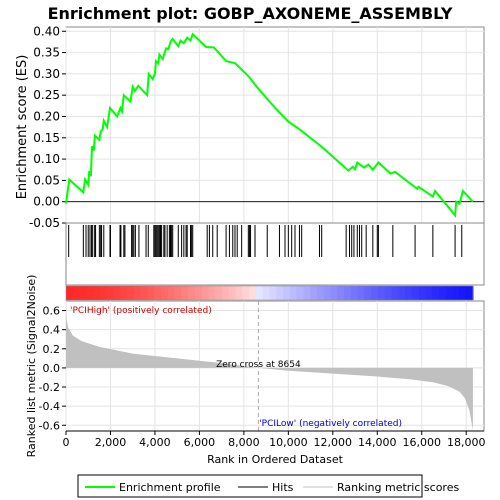 This screenshot has width=500, height=500. What do you see at coordinates (330, 424) in the screenshot?
I see `negative-correlation-label: 'PCILow' (negatively correlated)` at bounding box center [330, 424].